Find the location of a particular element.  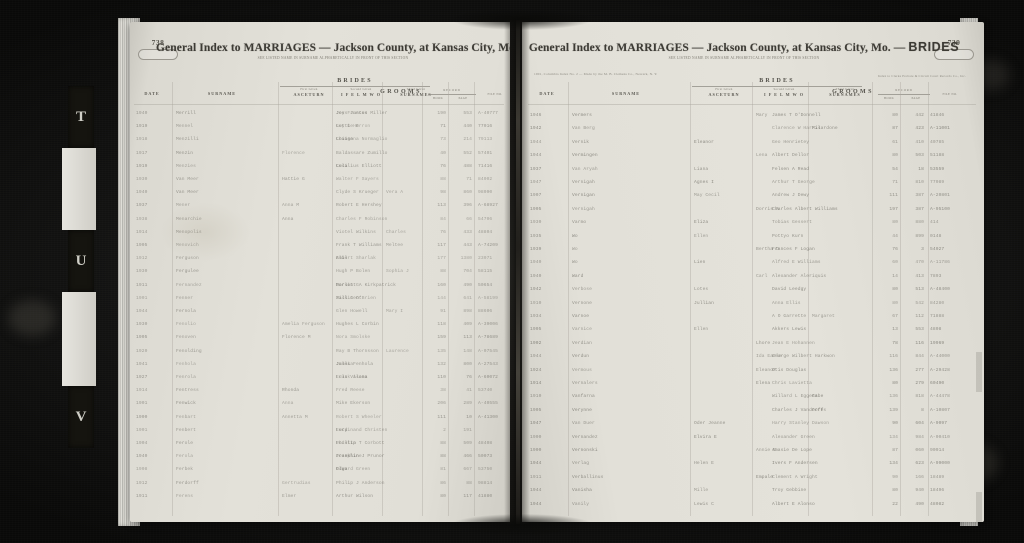

cell-page: 880 is located at coordinates (919, 223).